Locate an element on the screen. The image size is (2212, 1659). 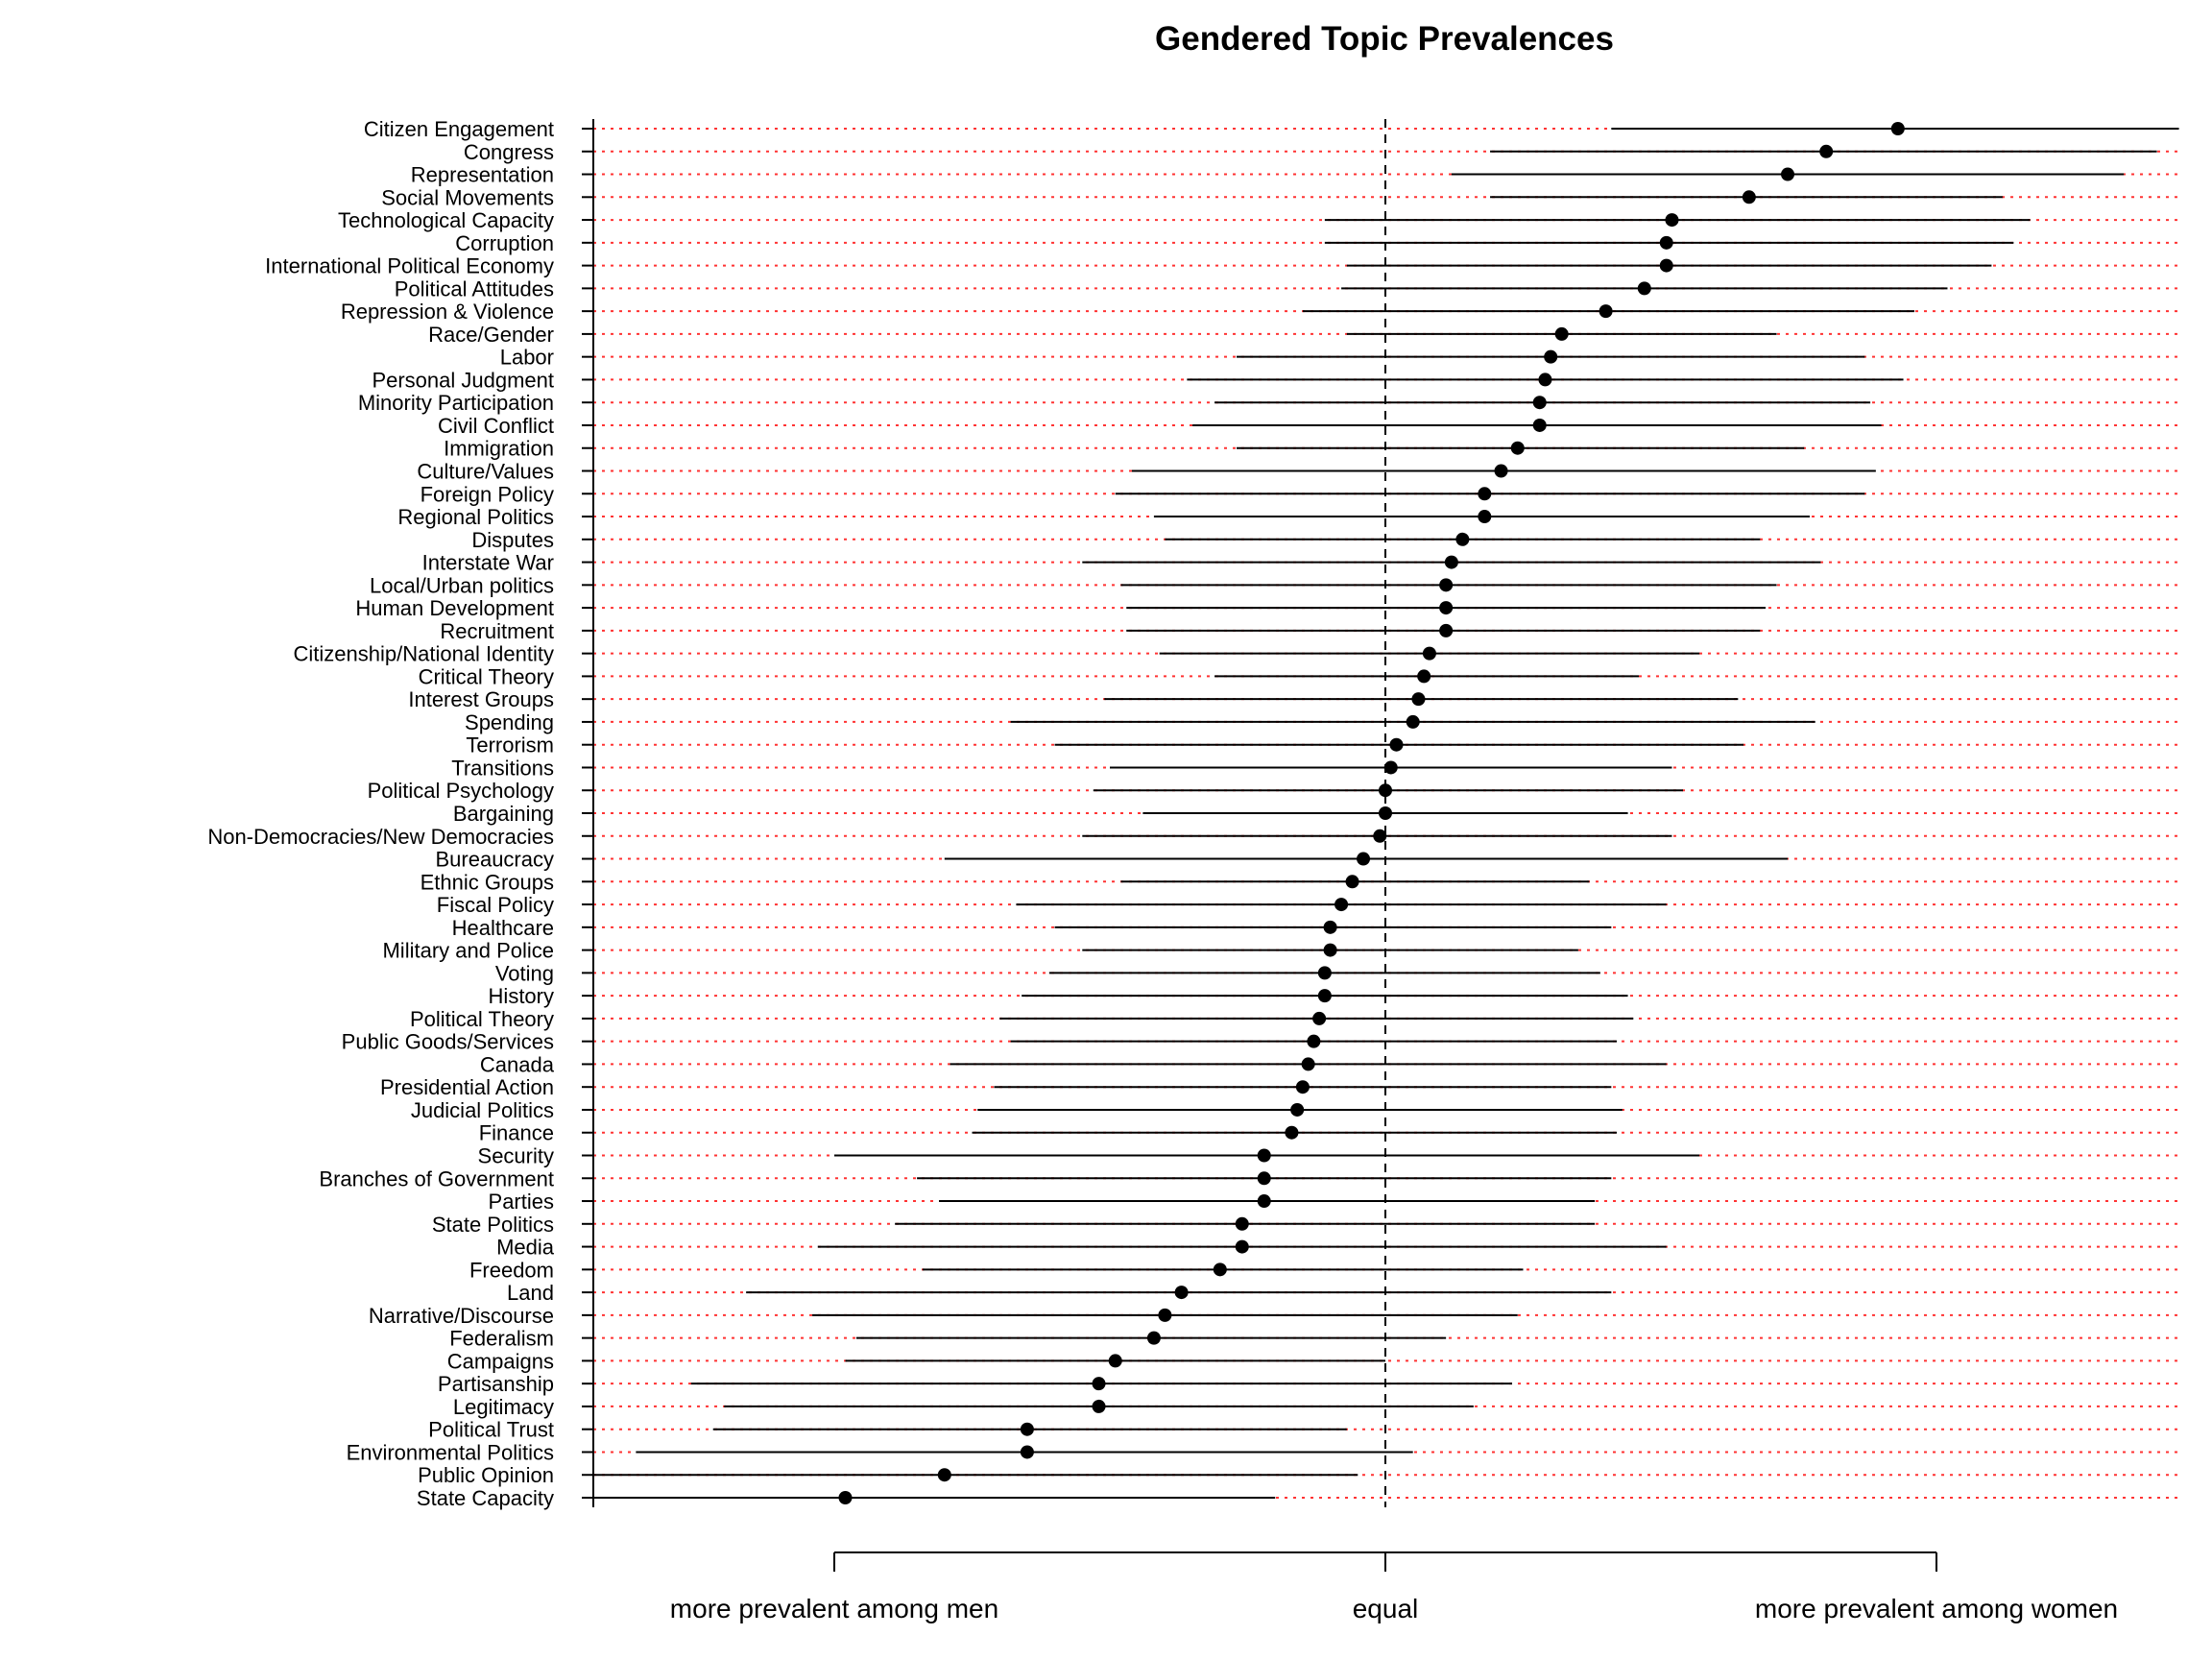
topic-label: Campaigns is located at coordinates (500, 1361).